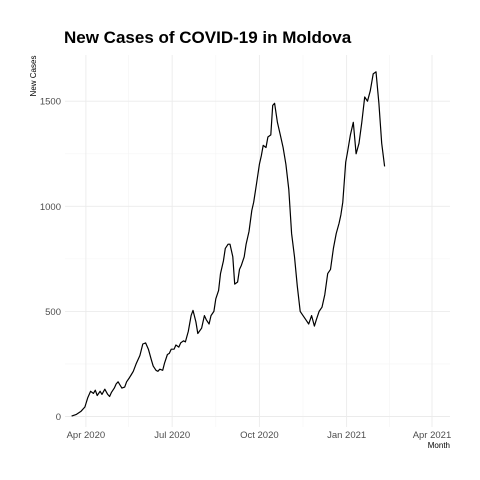 This screenshot has height=480, width=480. Describe the element at coordinates (432, 435) in the screenshot. I see `x-tick-label: Apr 2021` at that location.